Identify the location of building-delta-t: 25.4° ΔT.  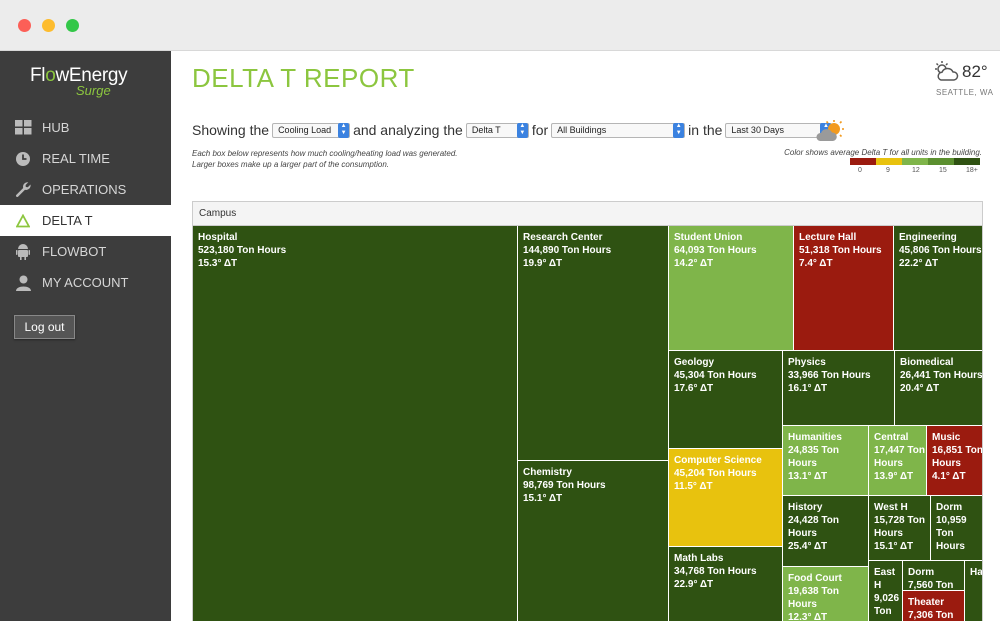
(808, 546).